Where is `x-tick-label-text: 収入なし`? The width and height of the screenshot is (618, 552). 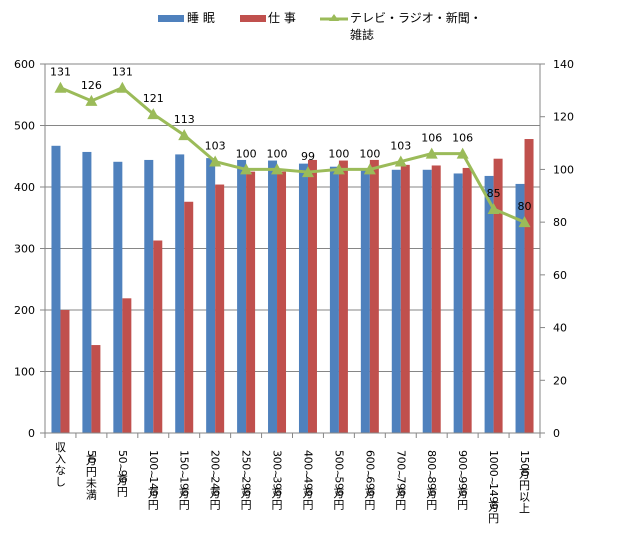
x-tick-label-text: 収入なし is located at coordinates (60, 465).